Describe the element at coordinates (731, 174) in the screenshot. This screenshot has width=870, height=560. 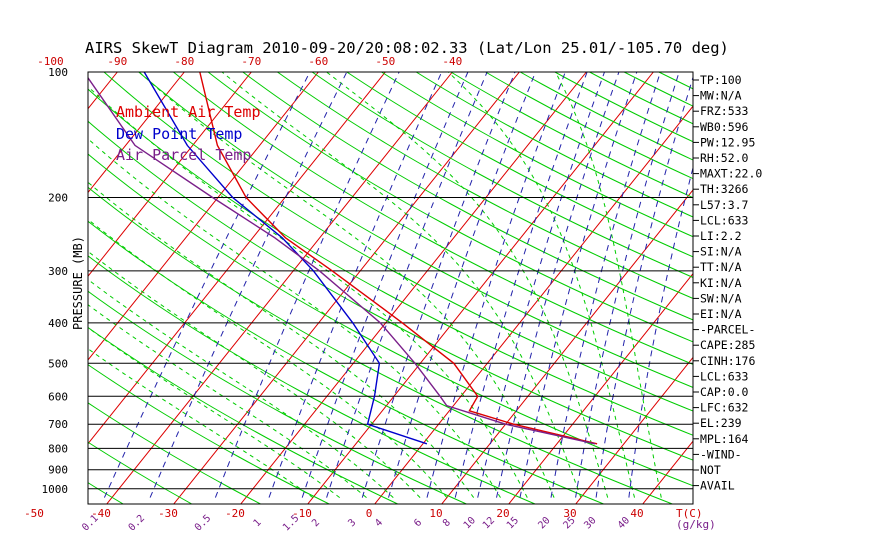
I see `index-label: MAXT:22.0` at that location.